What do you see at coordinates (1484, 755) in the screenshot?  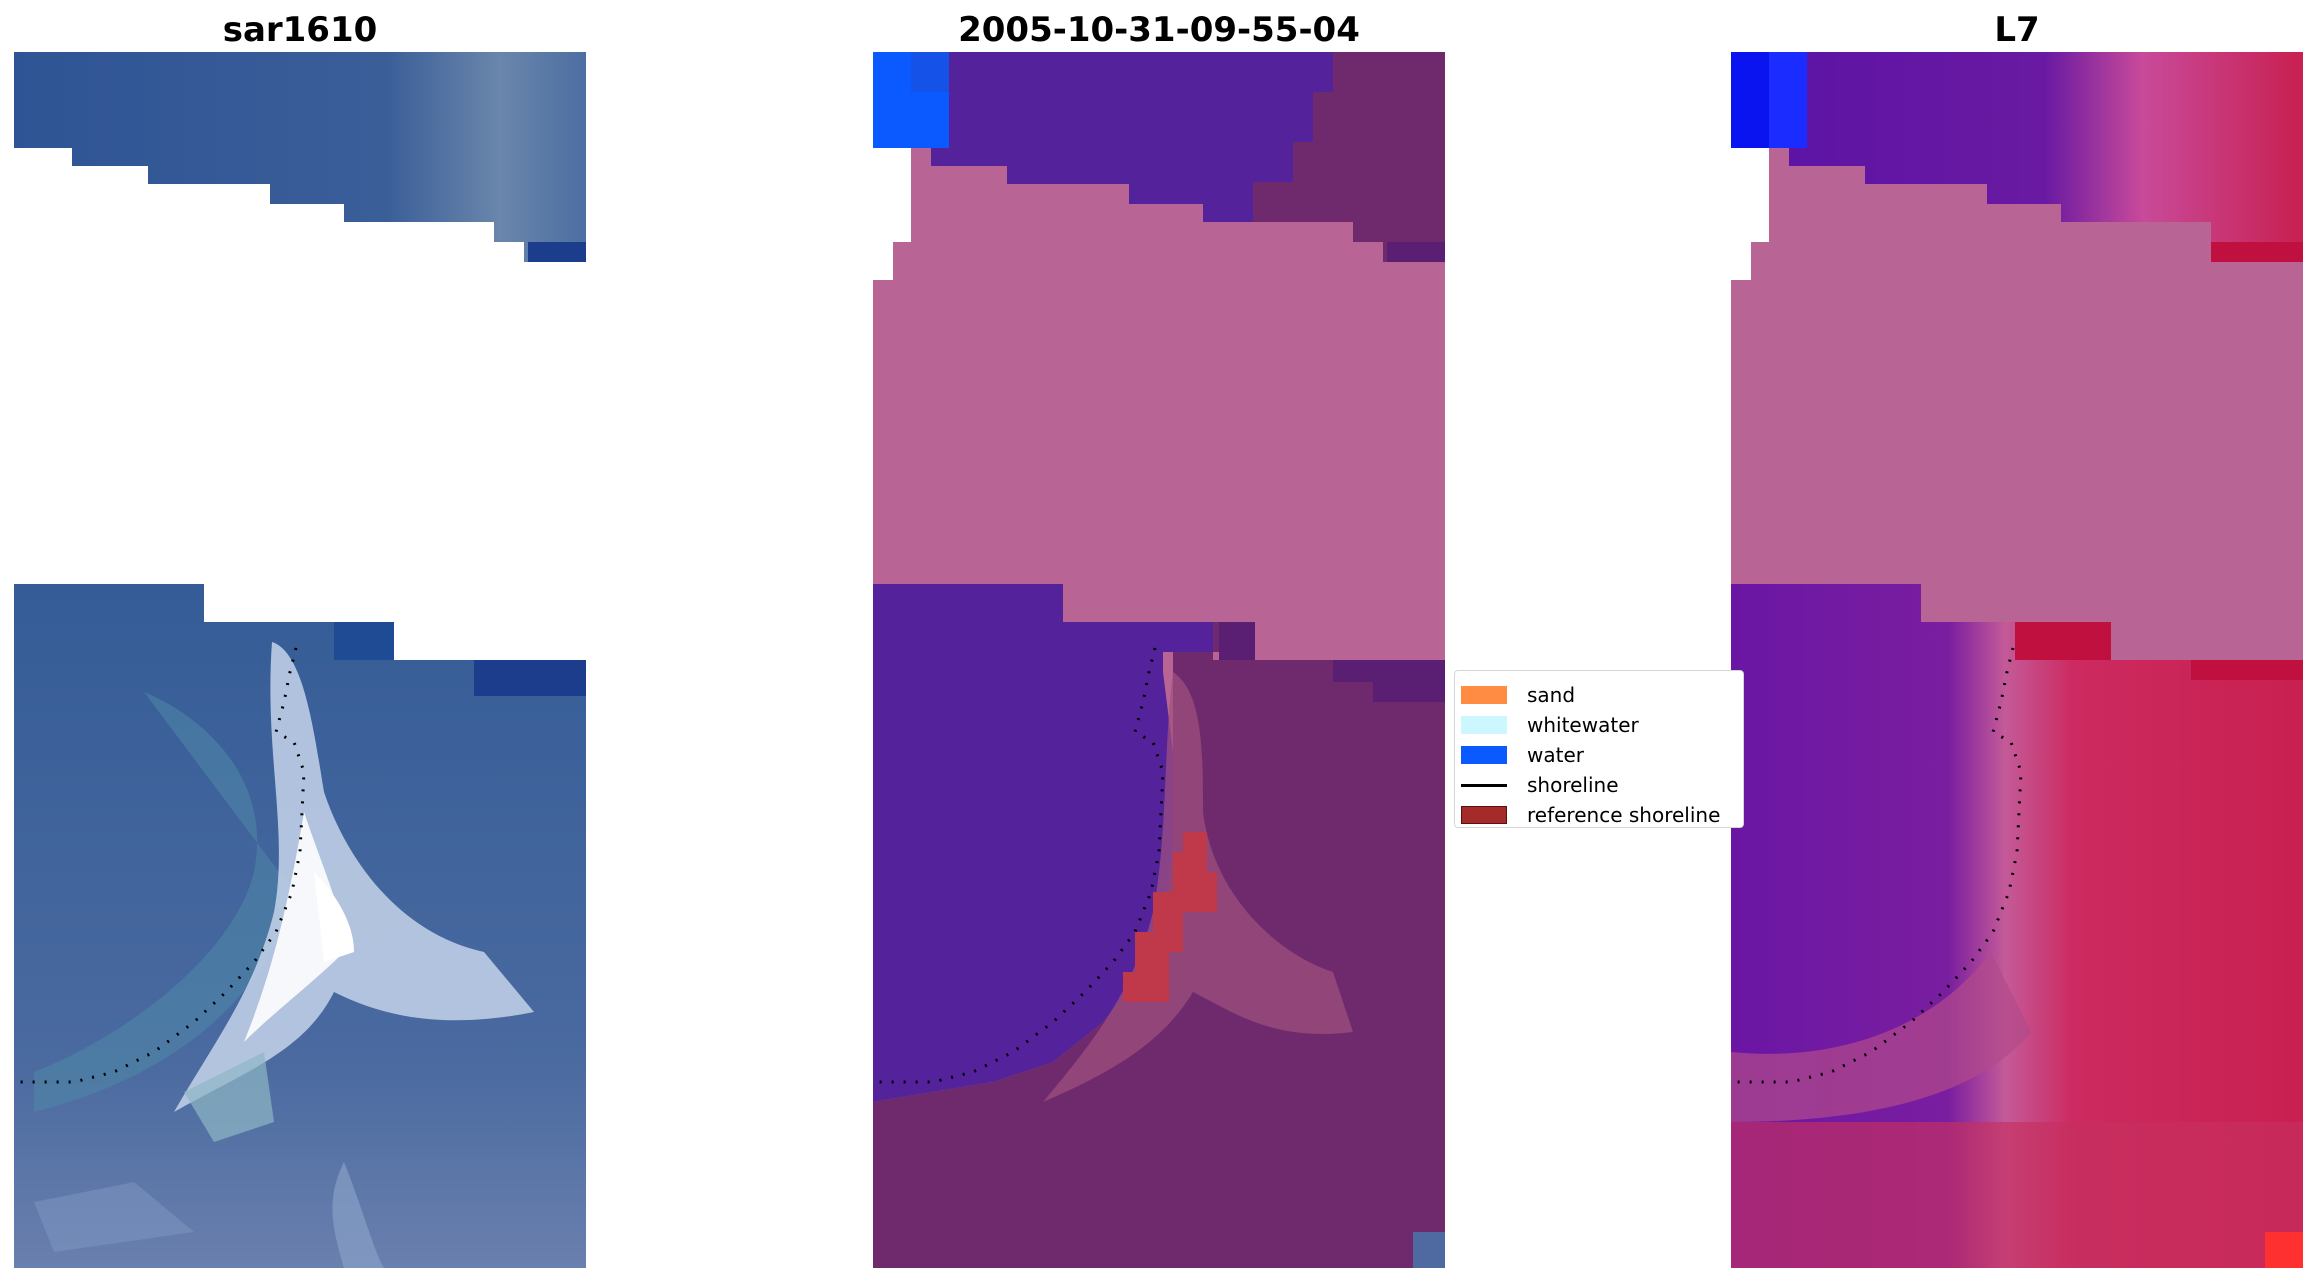 I see `water-swatch` at bounding box center [1484, 755].